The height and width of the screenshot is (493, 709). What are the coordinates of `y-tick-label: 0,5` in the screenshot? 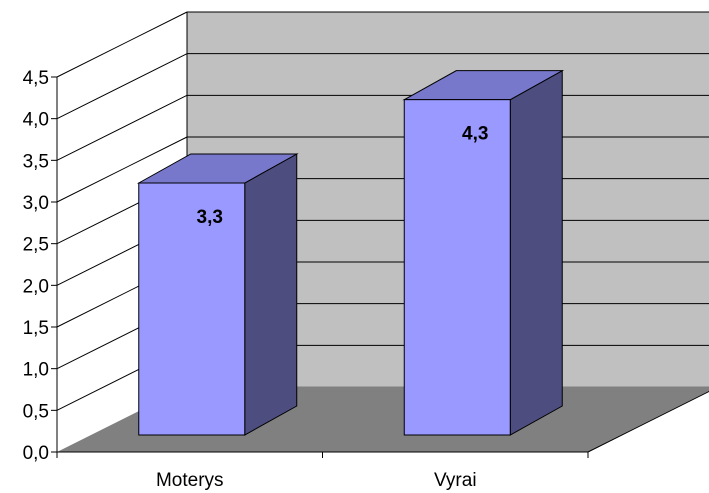 It's located at (36, 411).